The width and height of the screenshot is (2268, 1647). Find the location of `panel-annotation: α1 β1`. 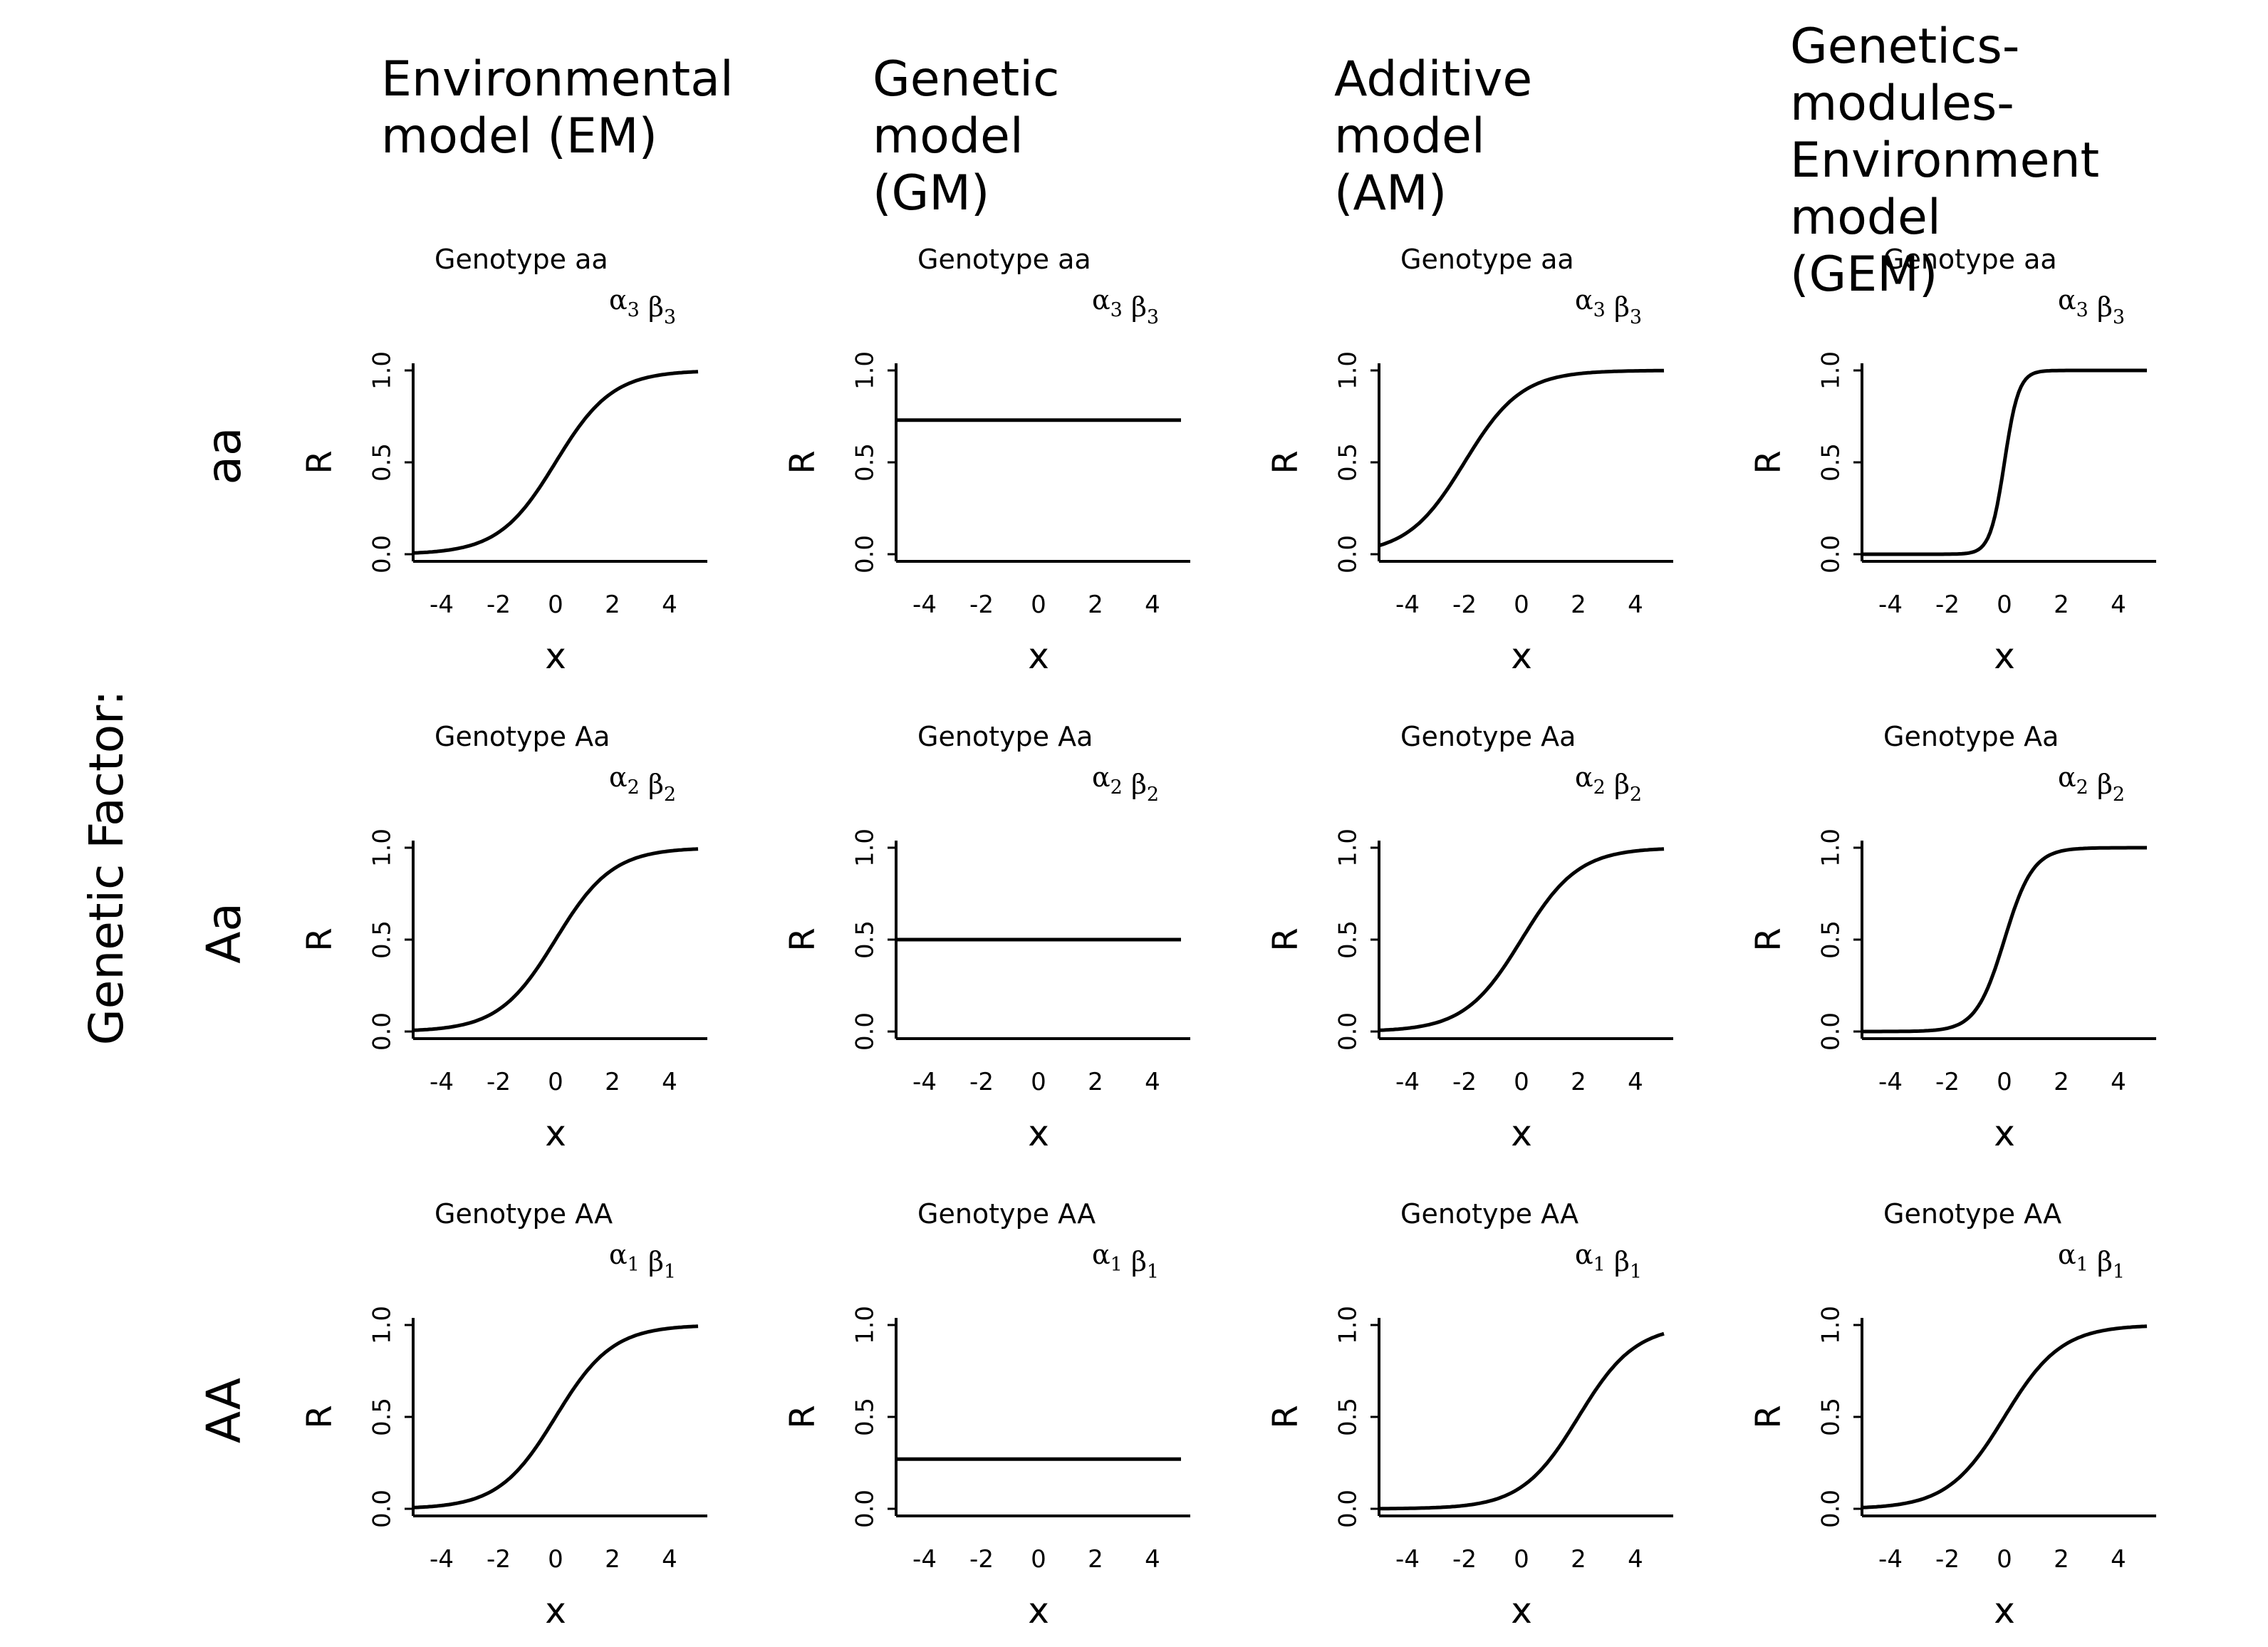

panel-annotation: α1 β1 is located at coordinates (642, 1261).